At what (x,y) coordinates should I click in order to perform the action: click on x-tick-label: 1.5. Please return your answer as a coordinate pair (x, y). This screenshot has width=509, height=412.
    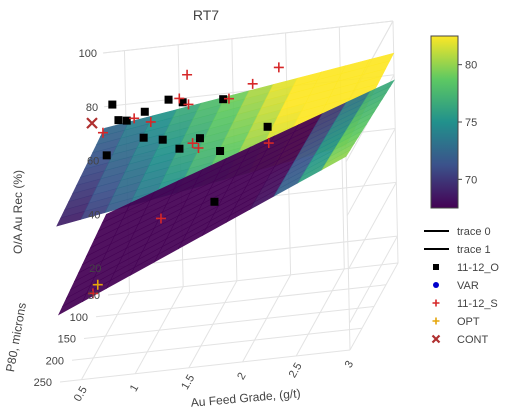
    Looking at the image, I should click on (188, 382).